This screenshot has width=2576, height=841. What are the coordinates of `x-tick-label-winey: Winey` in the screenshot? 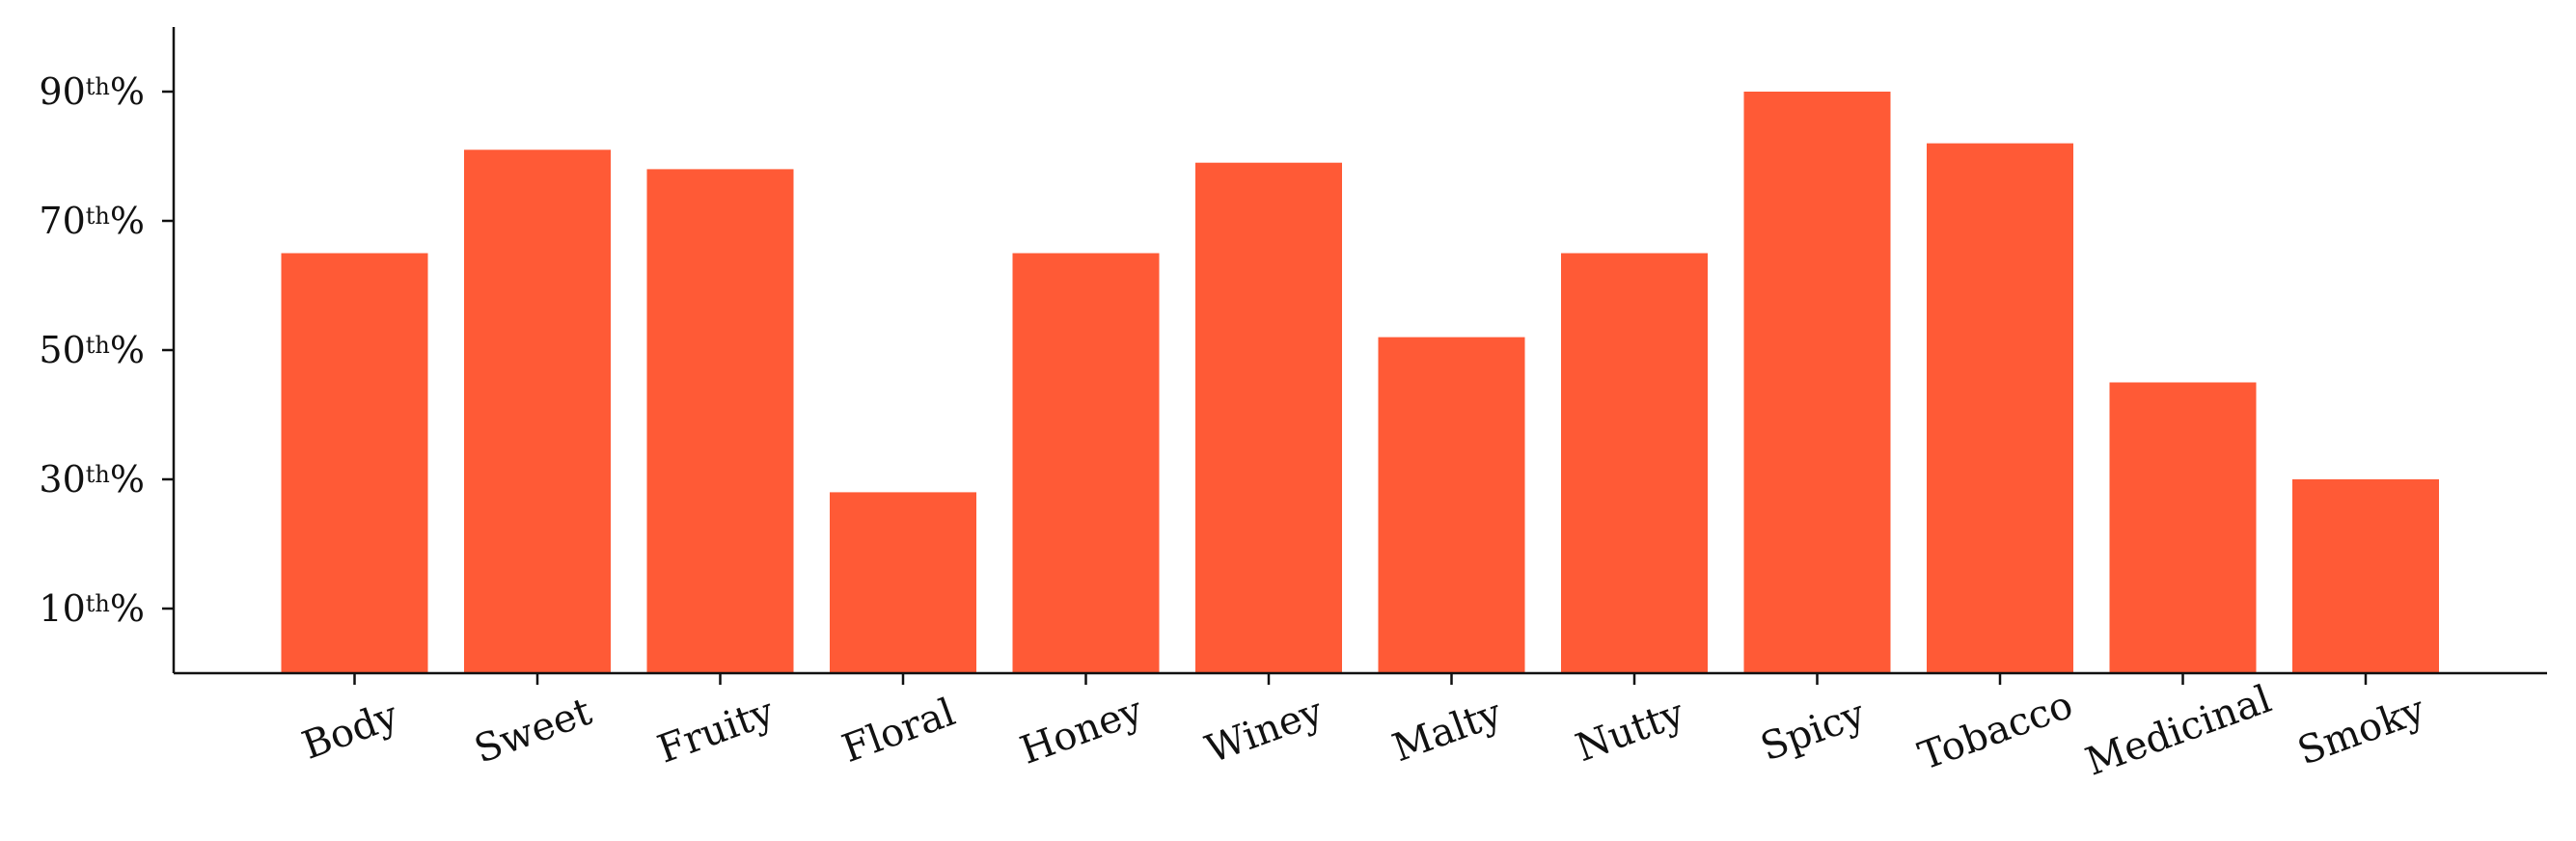 It's located at (1264, 731).